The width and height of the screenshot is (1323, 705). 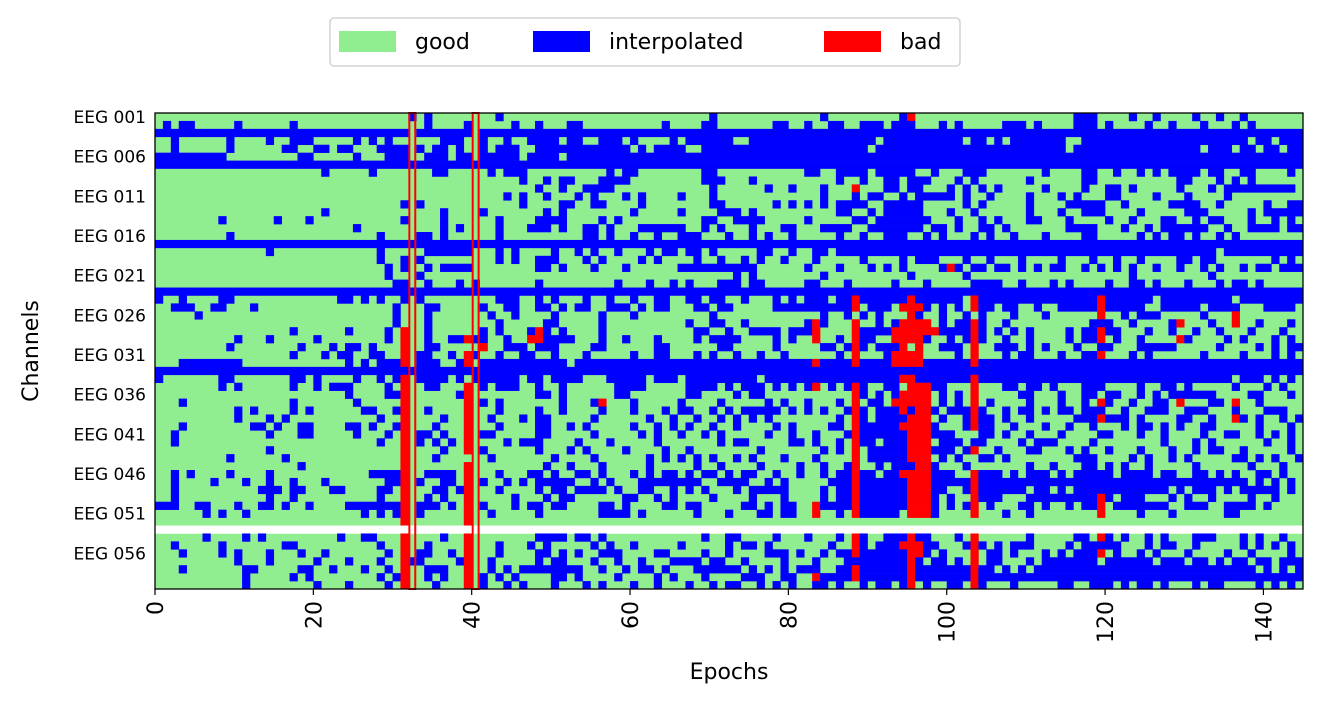 I want to click on y-tick-label: EEG 011, so click(x=109, y=197).